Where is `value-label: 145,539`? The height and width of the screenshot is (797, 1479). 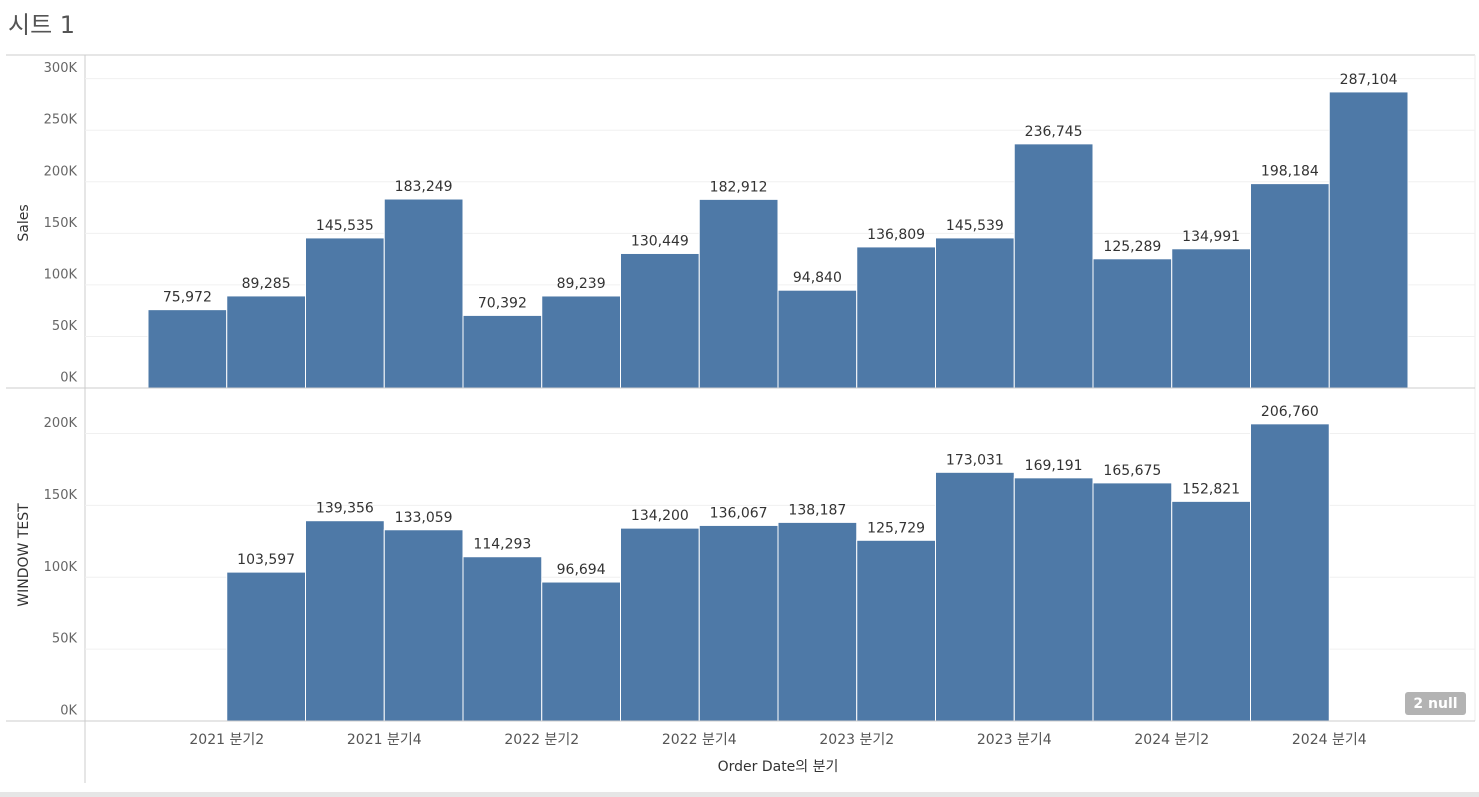 value-label: 145,539 is located at coordinates (975, 226).